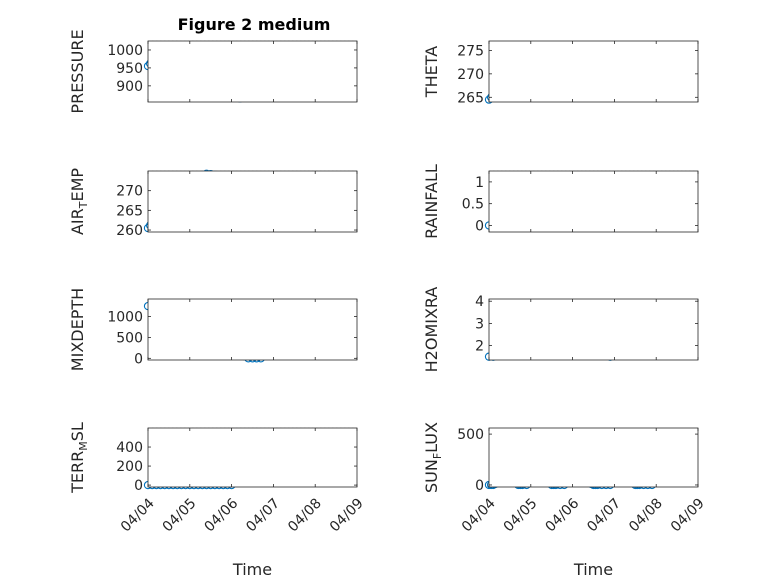  Describe the element at coordinates (83, 446) in the screenshot. I see `y-axis-label-subscript: M` at that location.